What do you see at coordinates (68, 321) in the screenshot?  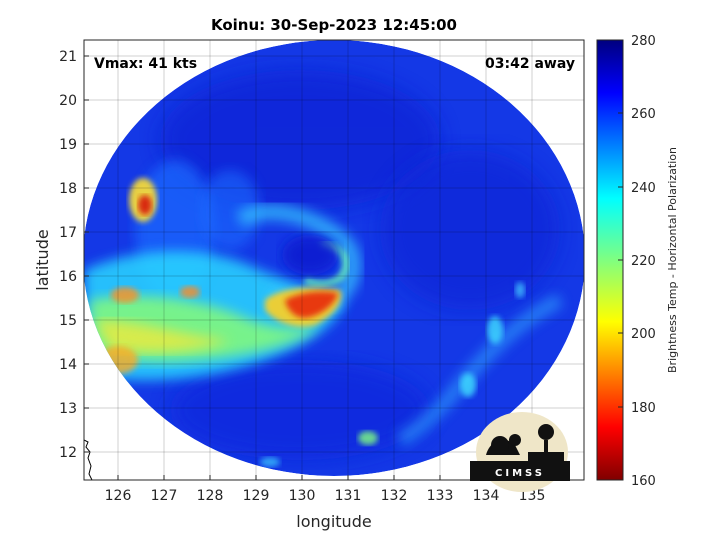 I see `y-tick-label: 15` at bounding box center [68, 321].